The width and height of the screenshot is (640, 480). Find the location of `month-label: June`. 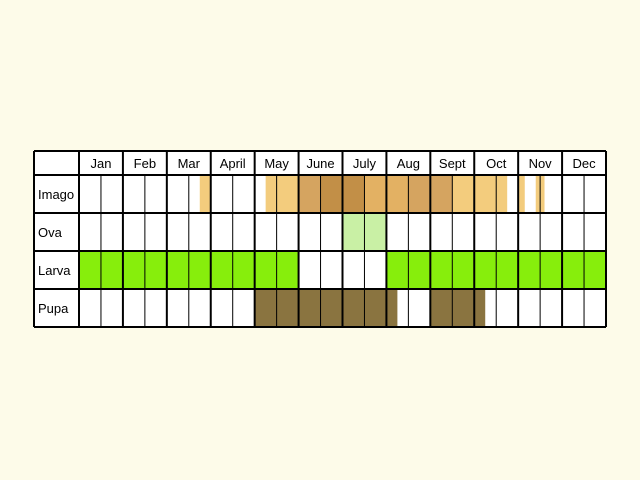

month-label: June is located at coordinates (320, 163).